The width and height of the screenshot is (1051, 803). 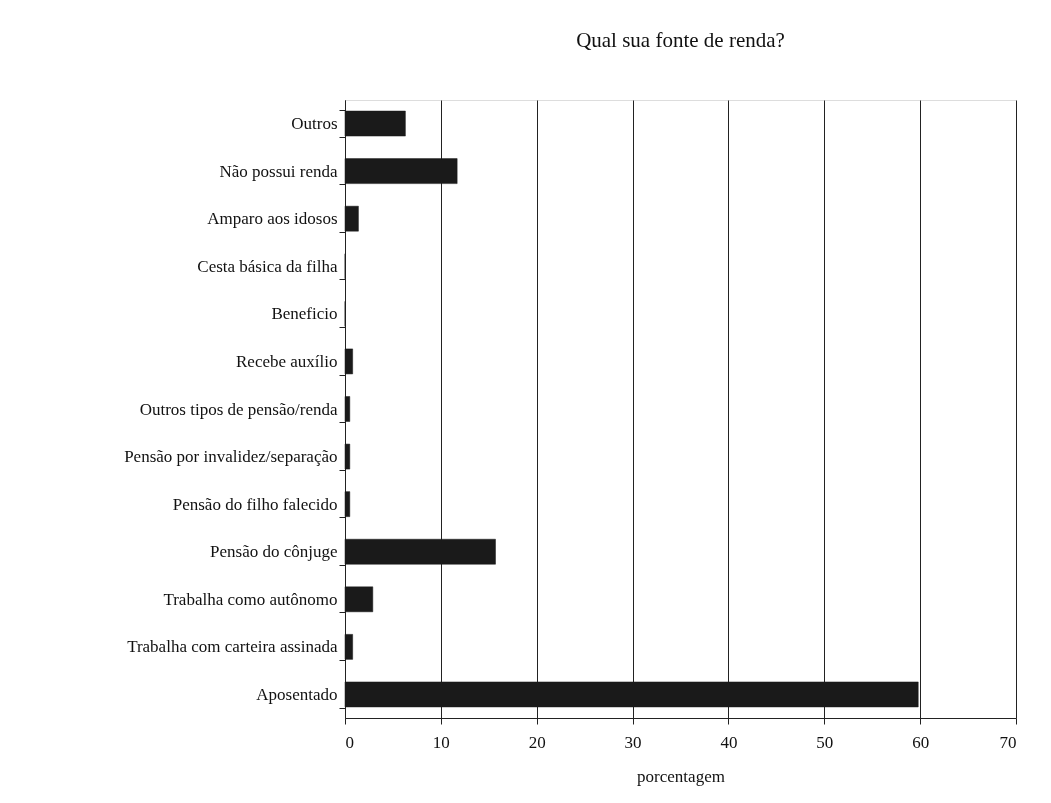 What do you see at coordinates (232, 647) in the screenshot?
I see `y-tick-label: Trabalha com carteira assinada` at bounding box center [232, 647].